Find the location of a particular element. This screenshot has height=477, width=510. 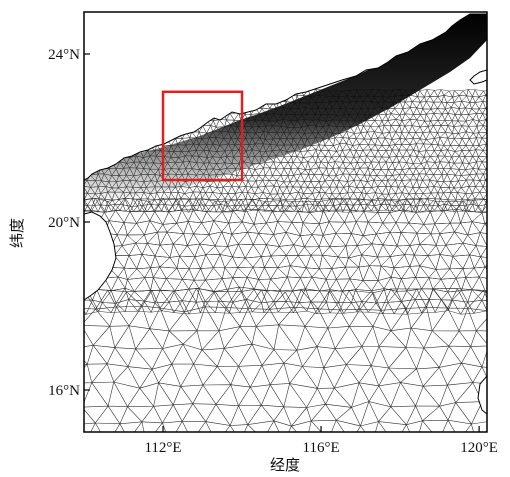

x-axis-ticks: 112°E 116°E 120°E is located at coordinates (321, 441).